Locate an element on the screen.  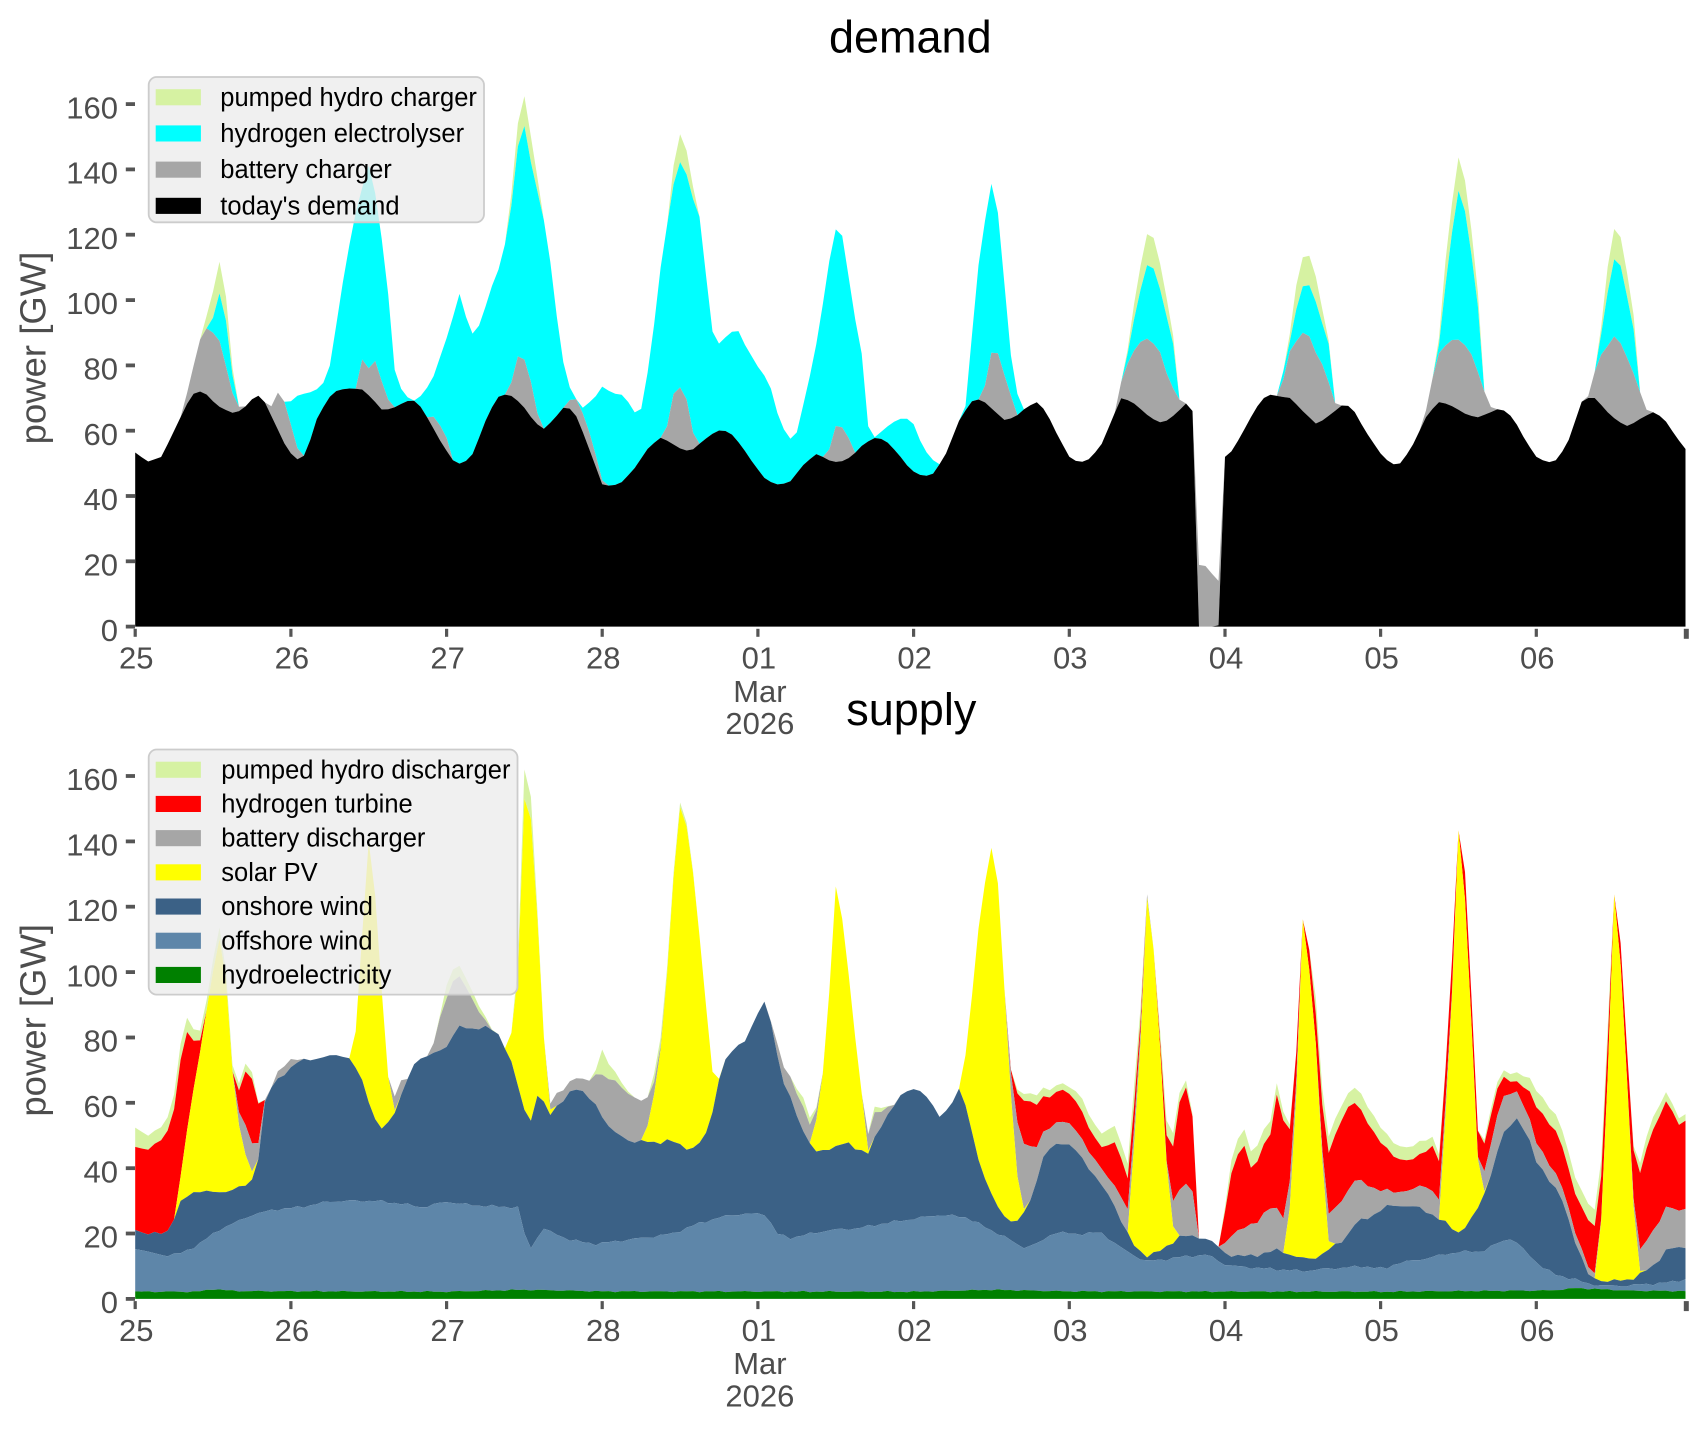
svg-text: supply is located at coordinates (911, 709).